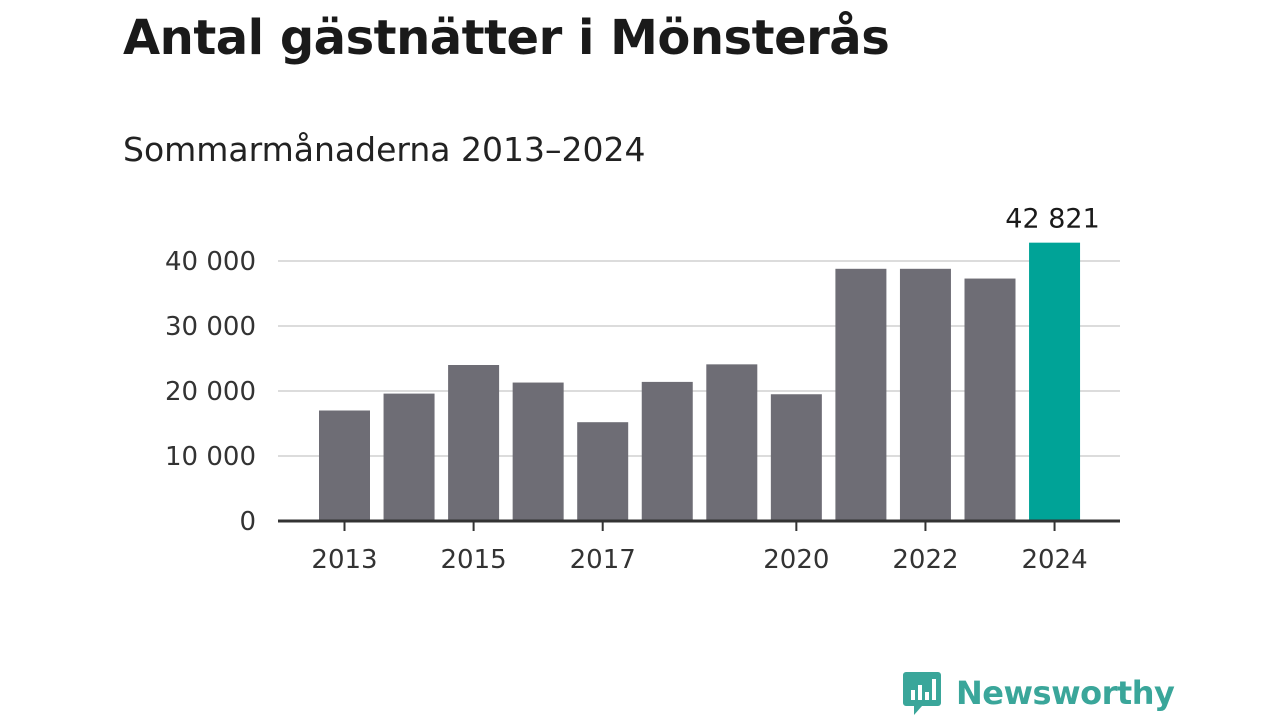 This screenshot has width=1280, height=720. What do you see at coordinates (603, 560) in the screenshot?
I see `x-tick-label: 2017` at bounding box center [603, 560].